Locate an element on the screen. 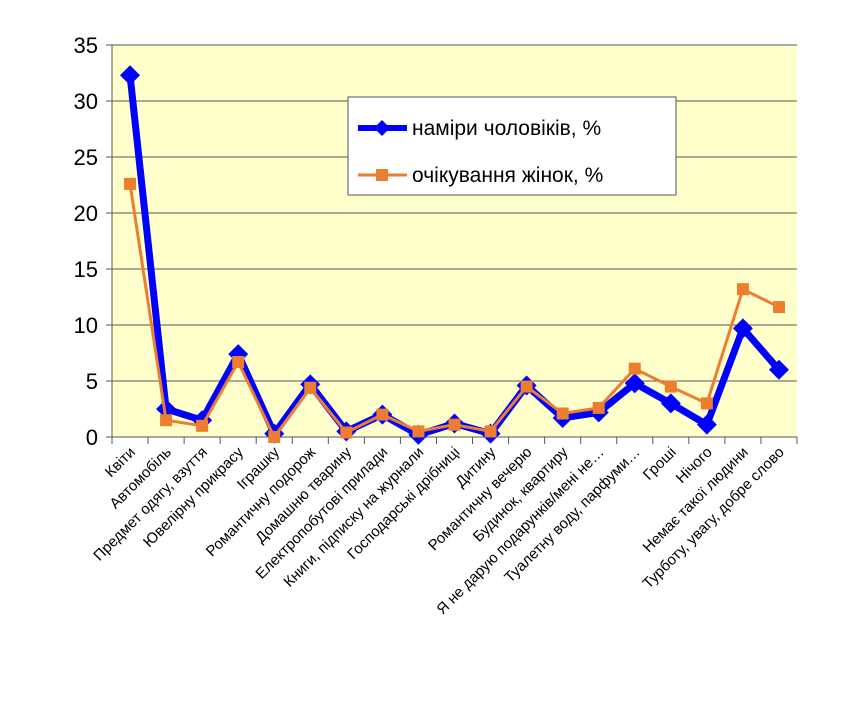  y-tick-label: 25 is located at coordinates (86, 157).